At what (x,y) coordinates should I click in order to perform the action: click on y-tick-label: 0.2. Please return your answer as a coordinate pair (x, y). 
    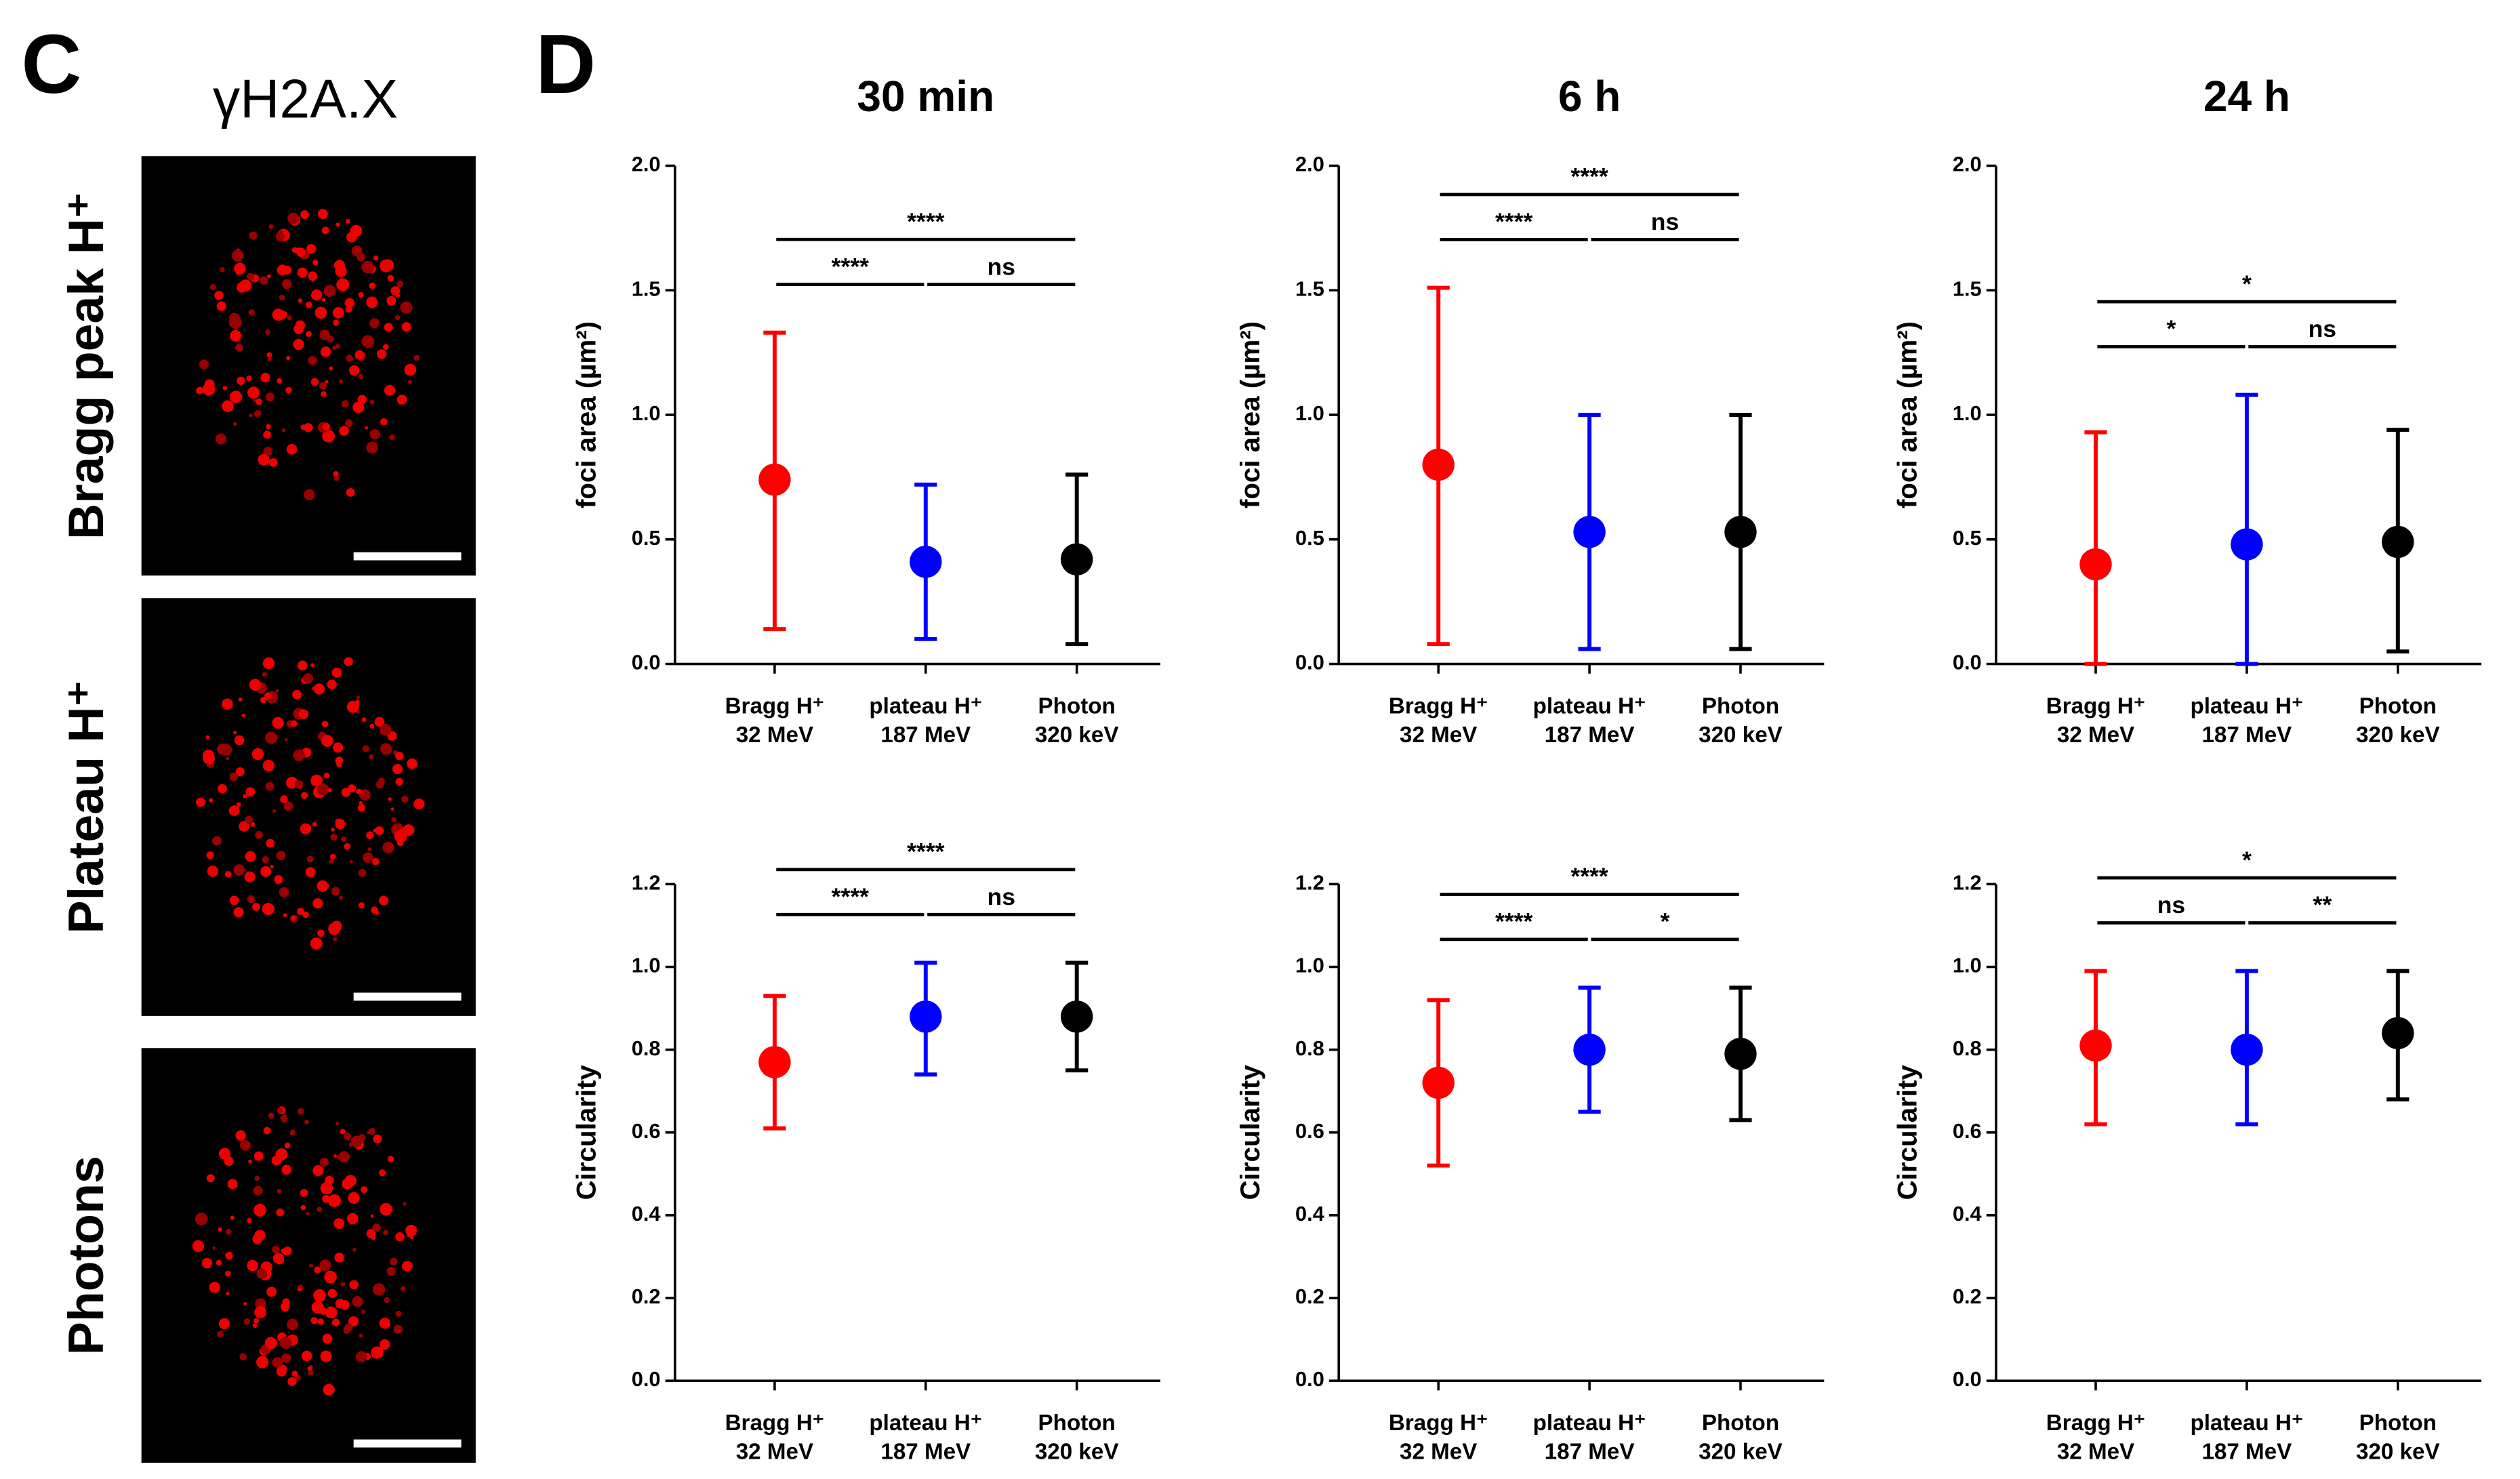
    Looking at the image, I should click on (1967, 1296).